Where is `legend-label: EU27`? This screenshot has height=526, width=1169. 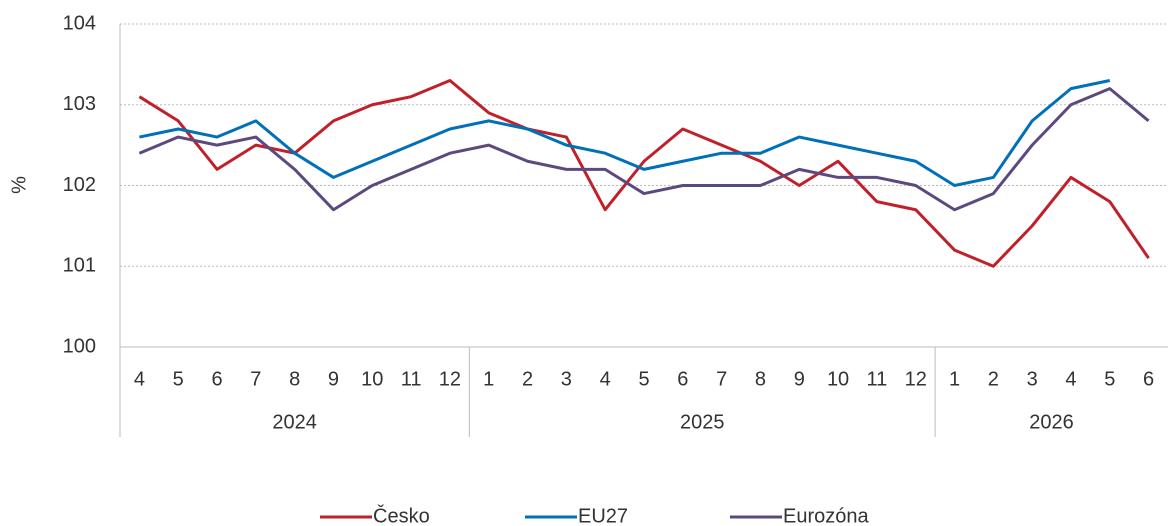 legend-label: EU27 is located at coordinates (603, 515).